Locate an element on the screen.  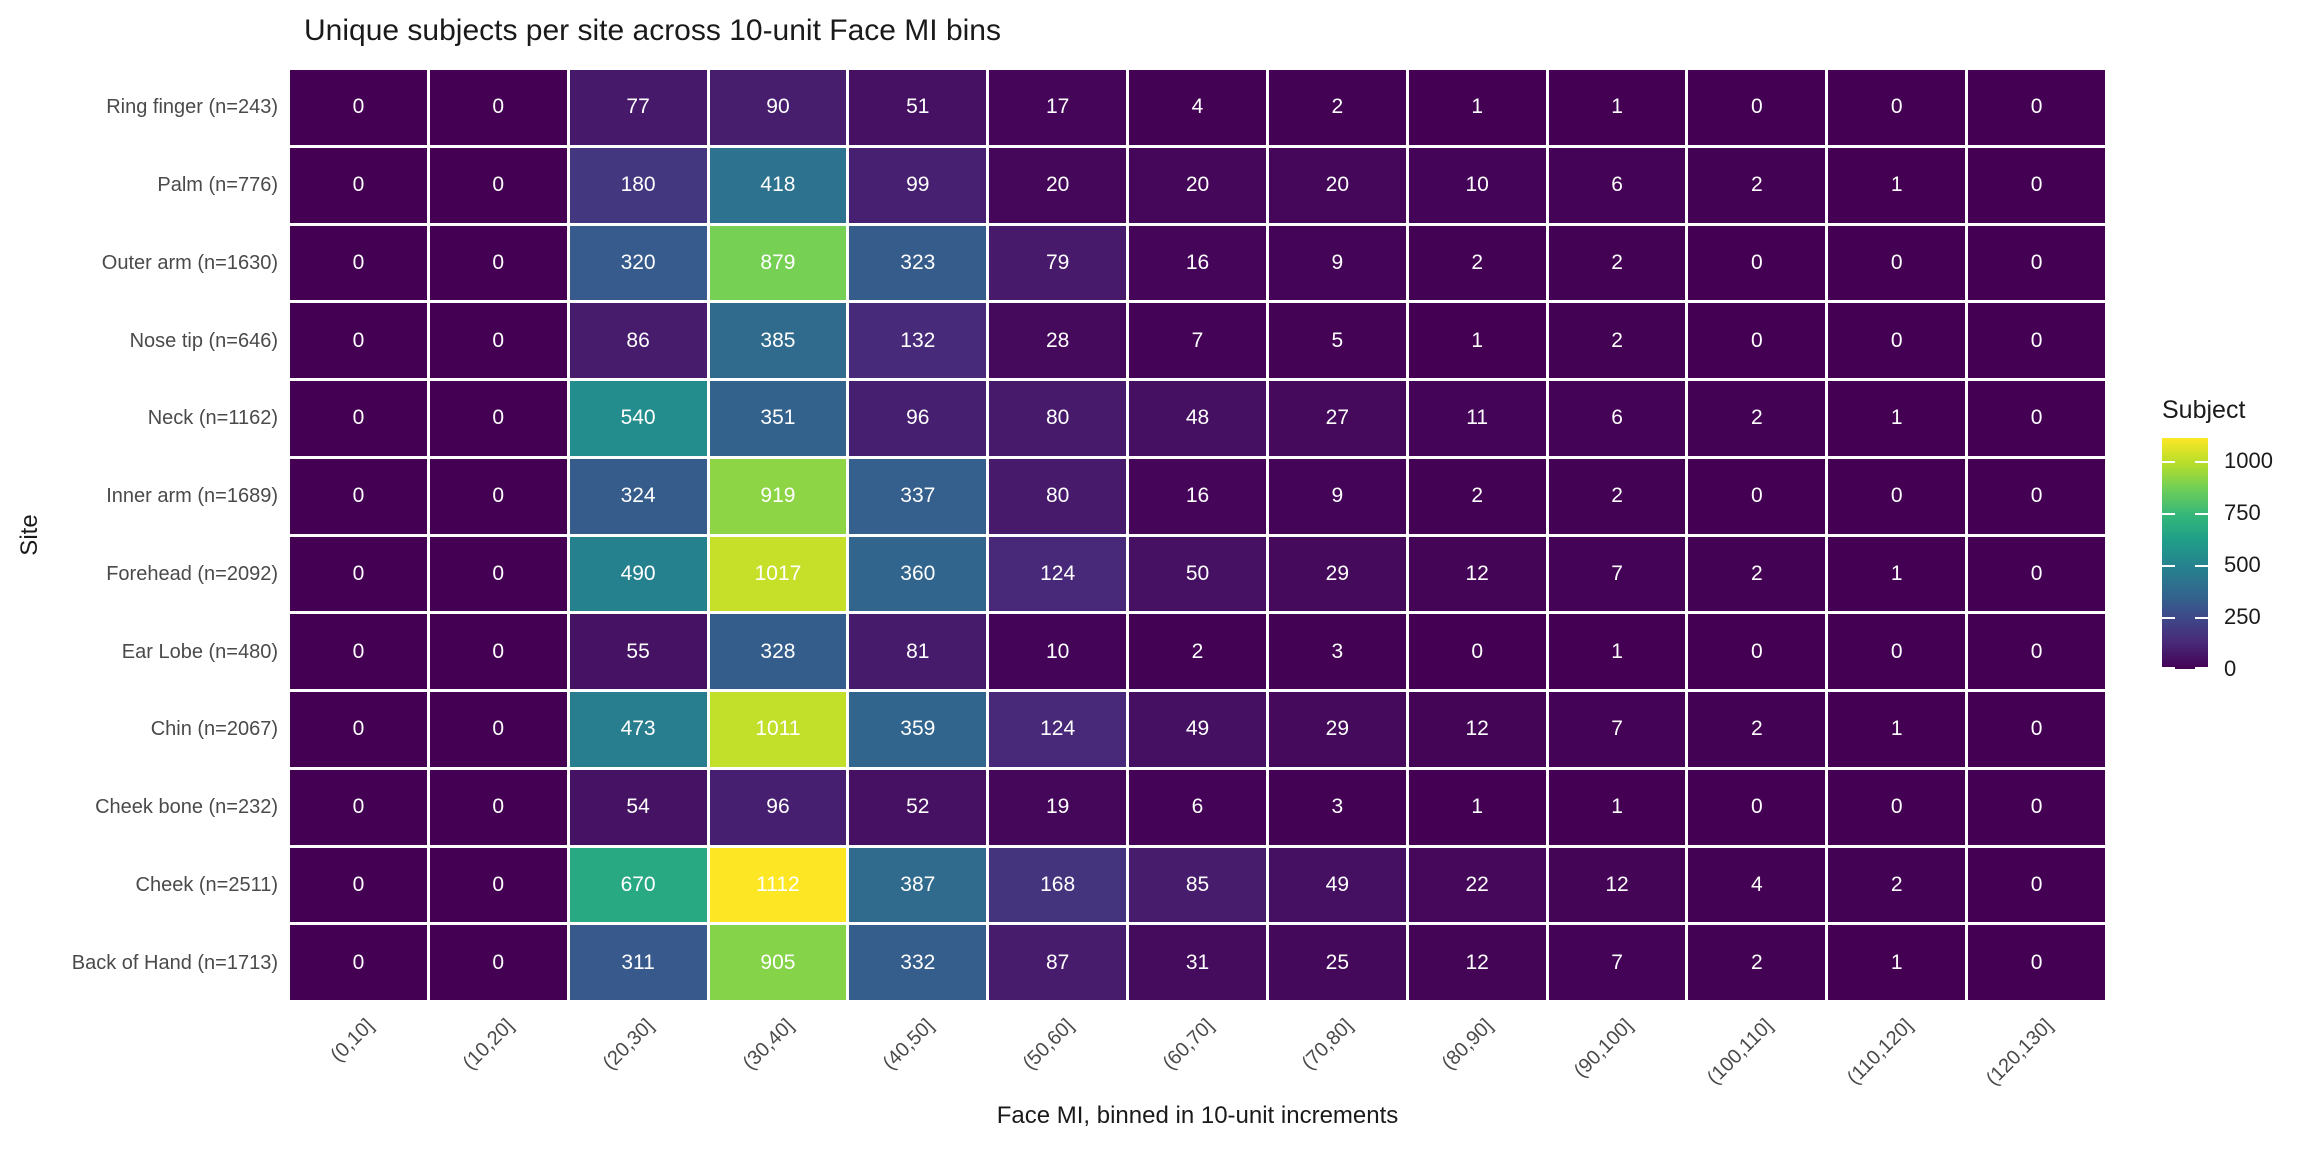
heatmap-cell: 328 is located at coordinates (778, 651).